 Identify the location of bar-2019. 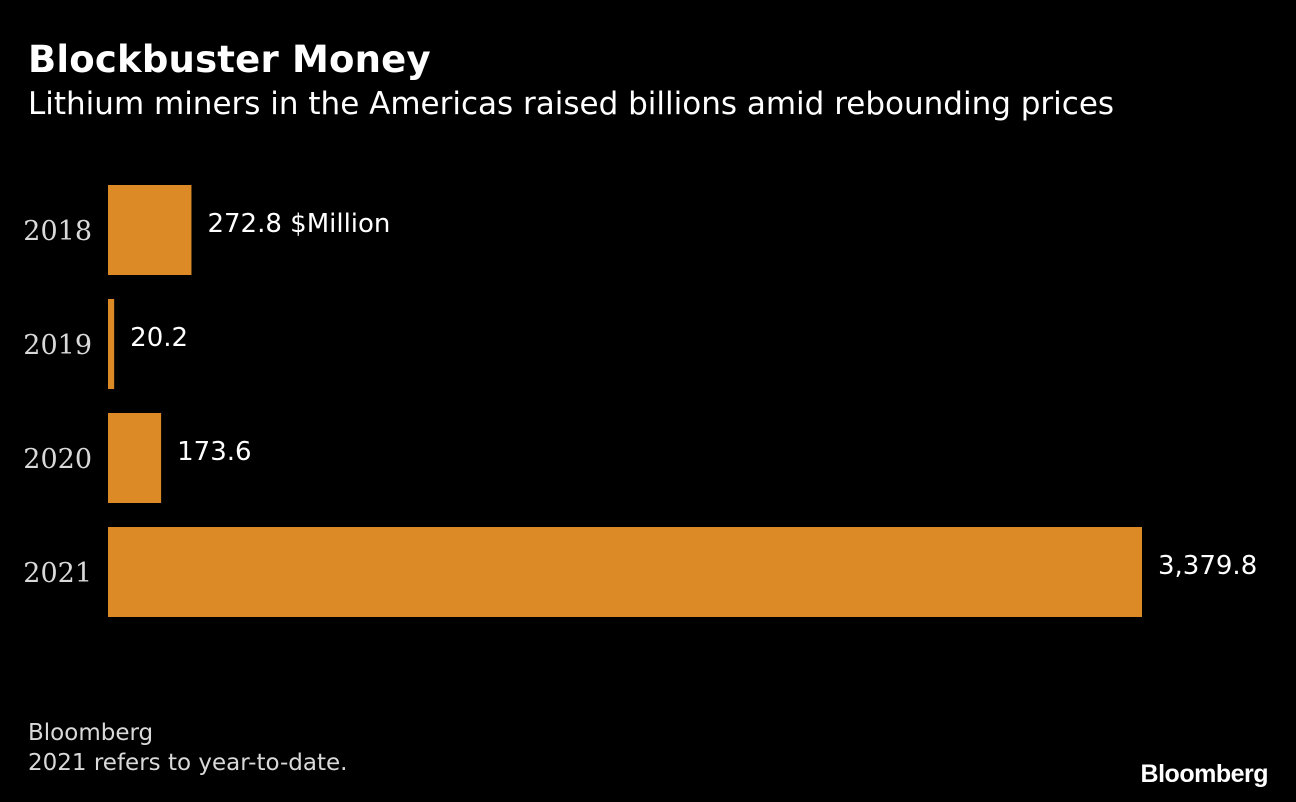
(111, 344).